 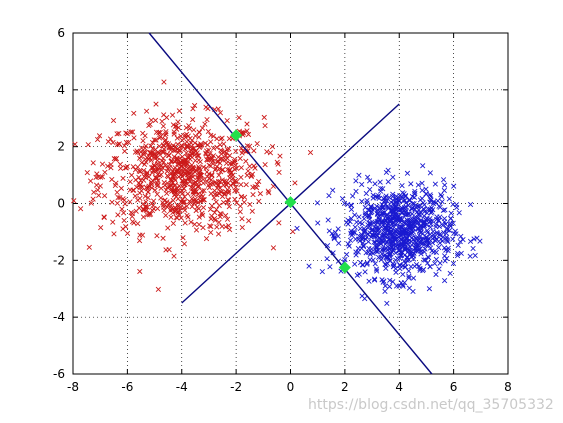 I want to click on highlight-point, so click(x=344, y=267).